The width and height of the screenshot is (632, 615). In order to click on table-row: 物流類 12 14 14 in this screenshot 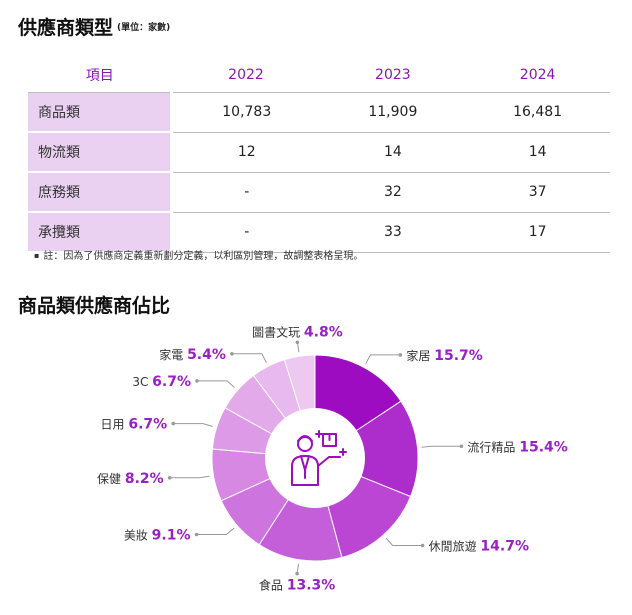, I will do `click(319, 152)`.